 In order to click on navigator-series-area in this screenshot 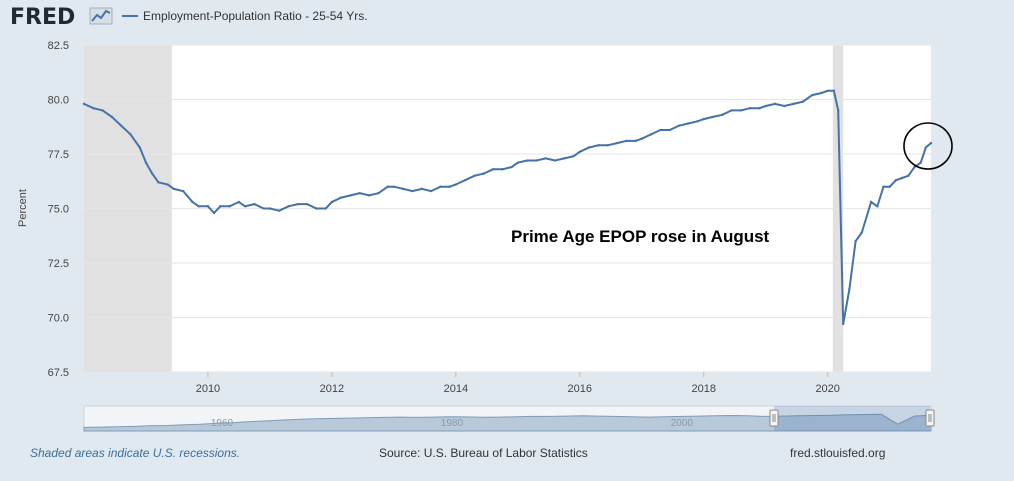, I will do `click(507, 422)`.